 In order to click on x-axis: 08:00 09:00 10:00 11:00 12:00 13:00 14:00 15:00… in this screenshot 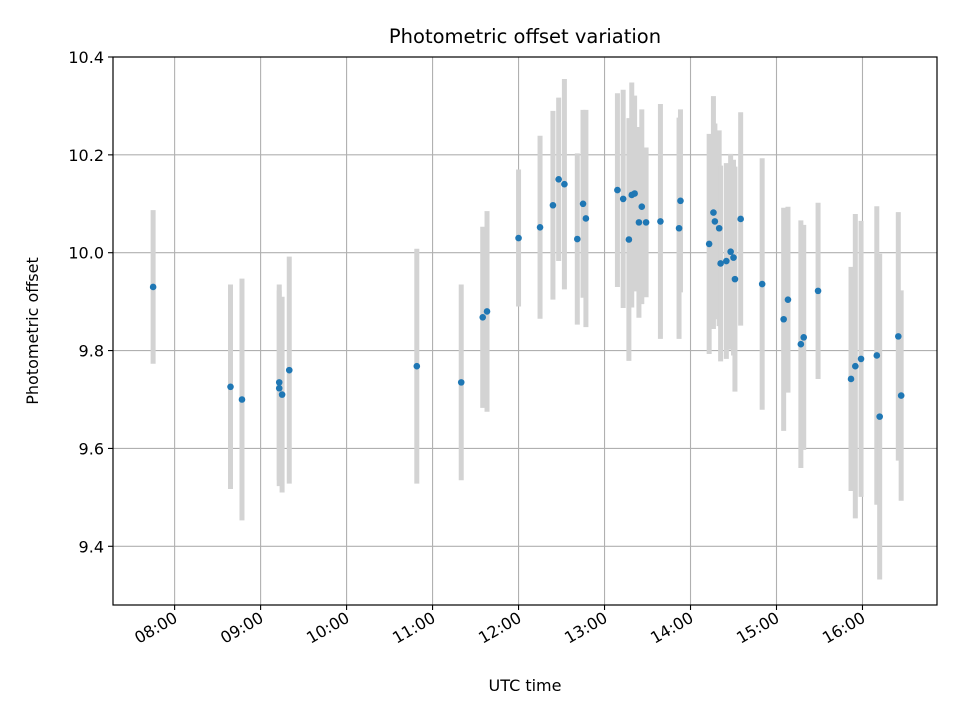, I will do `click(499, 626)`.